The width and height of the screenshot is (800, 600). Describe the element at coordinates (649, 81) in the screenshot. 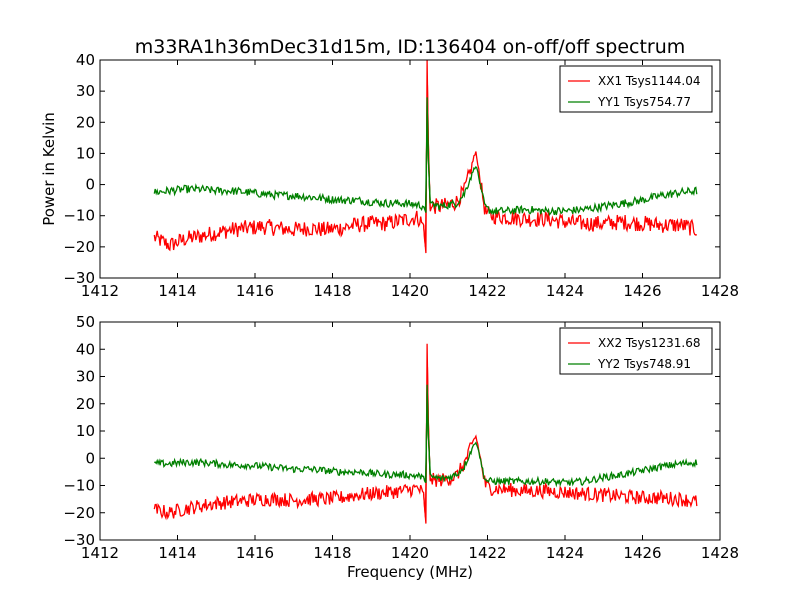

I see `legend-entry: XX1 Tsys1144.04` at that location.